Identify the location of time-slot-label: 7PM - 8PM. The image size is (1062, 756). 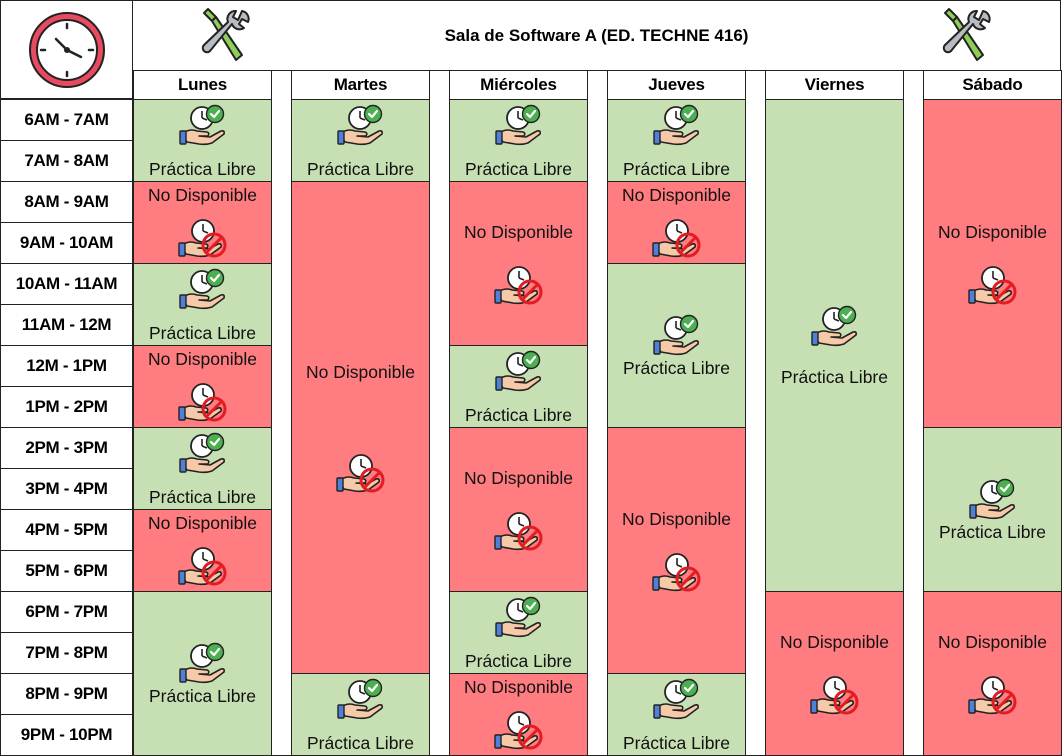
(66, 653).